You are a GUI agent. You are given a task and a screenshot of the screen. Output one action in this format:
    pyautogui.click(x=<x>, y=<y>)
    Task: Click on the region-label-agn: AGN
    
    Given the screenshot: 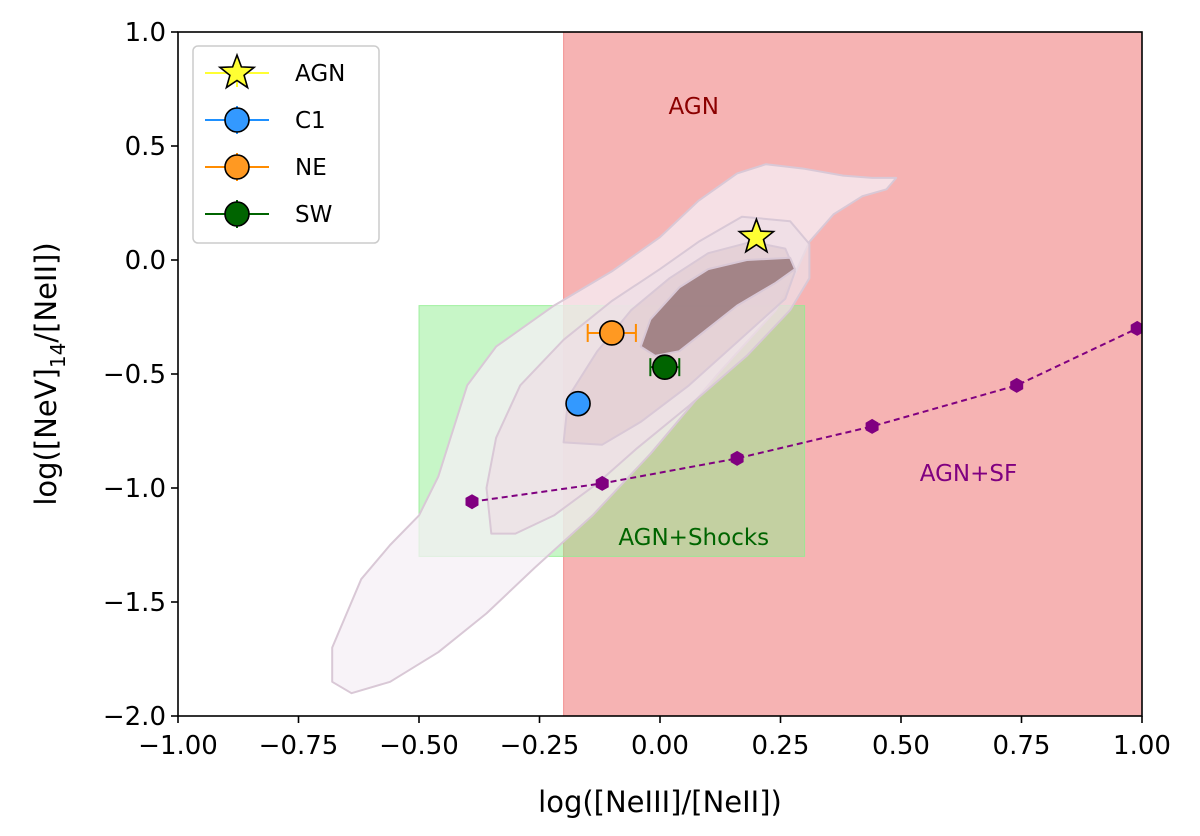 What is the action you would take?
    pyautogui.click(x=694, y=107)
    